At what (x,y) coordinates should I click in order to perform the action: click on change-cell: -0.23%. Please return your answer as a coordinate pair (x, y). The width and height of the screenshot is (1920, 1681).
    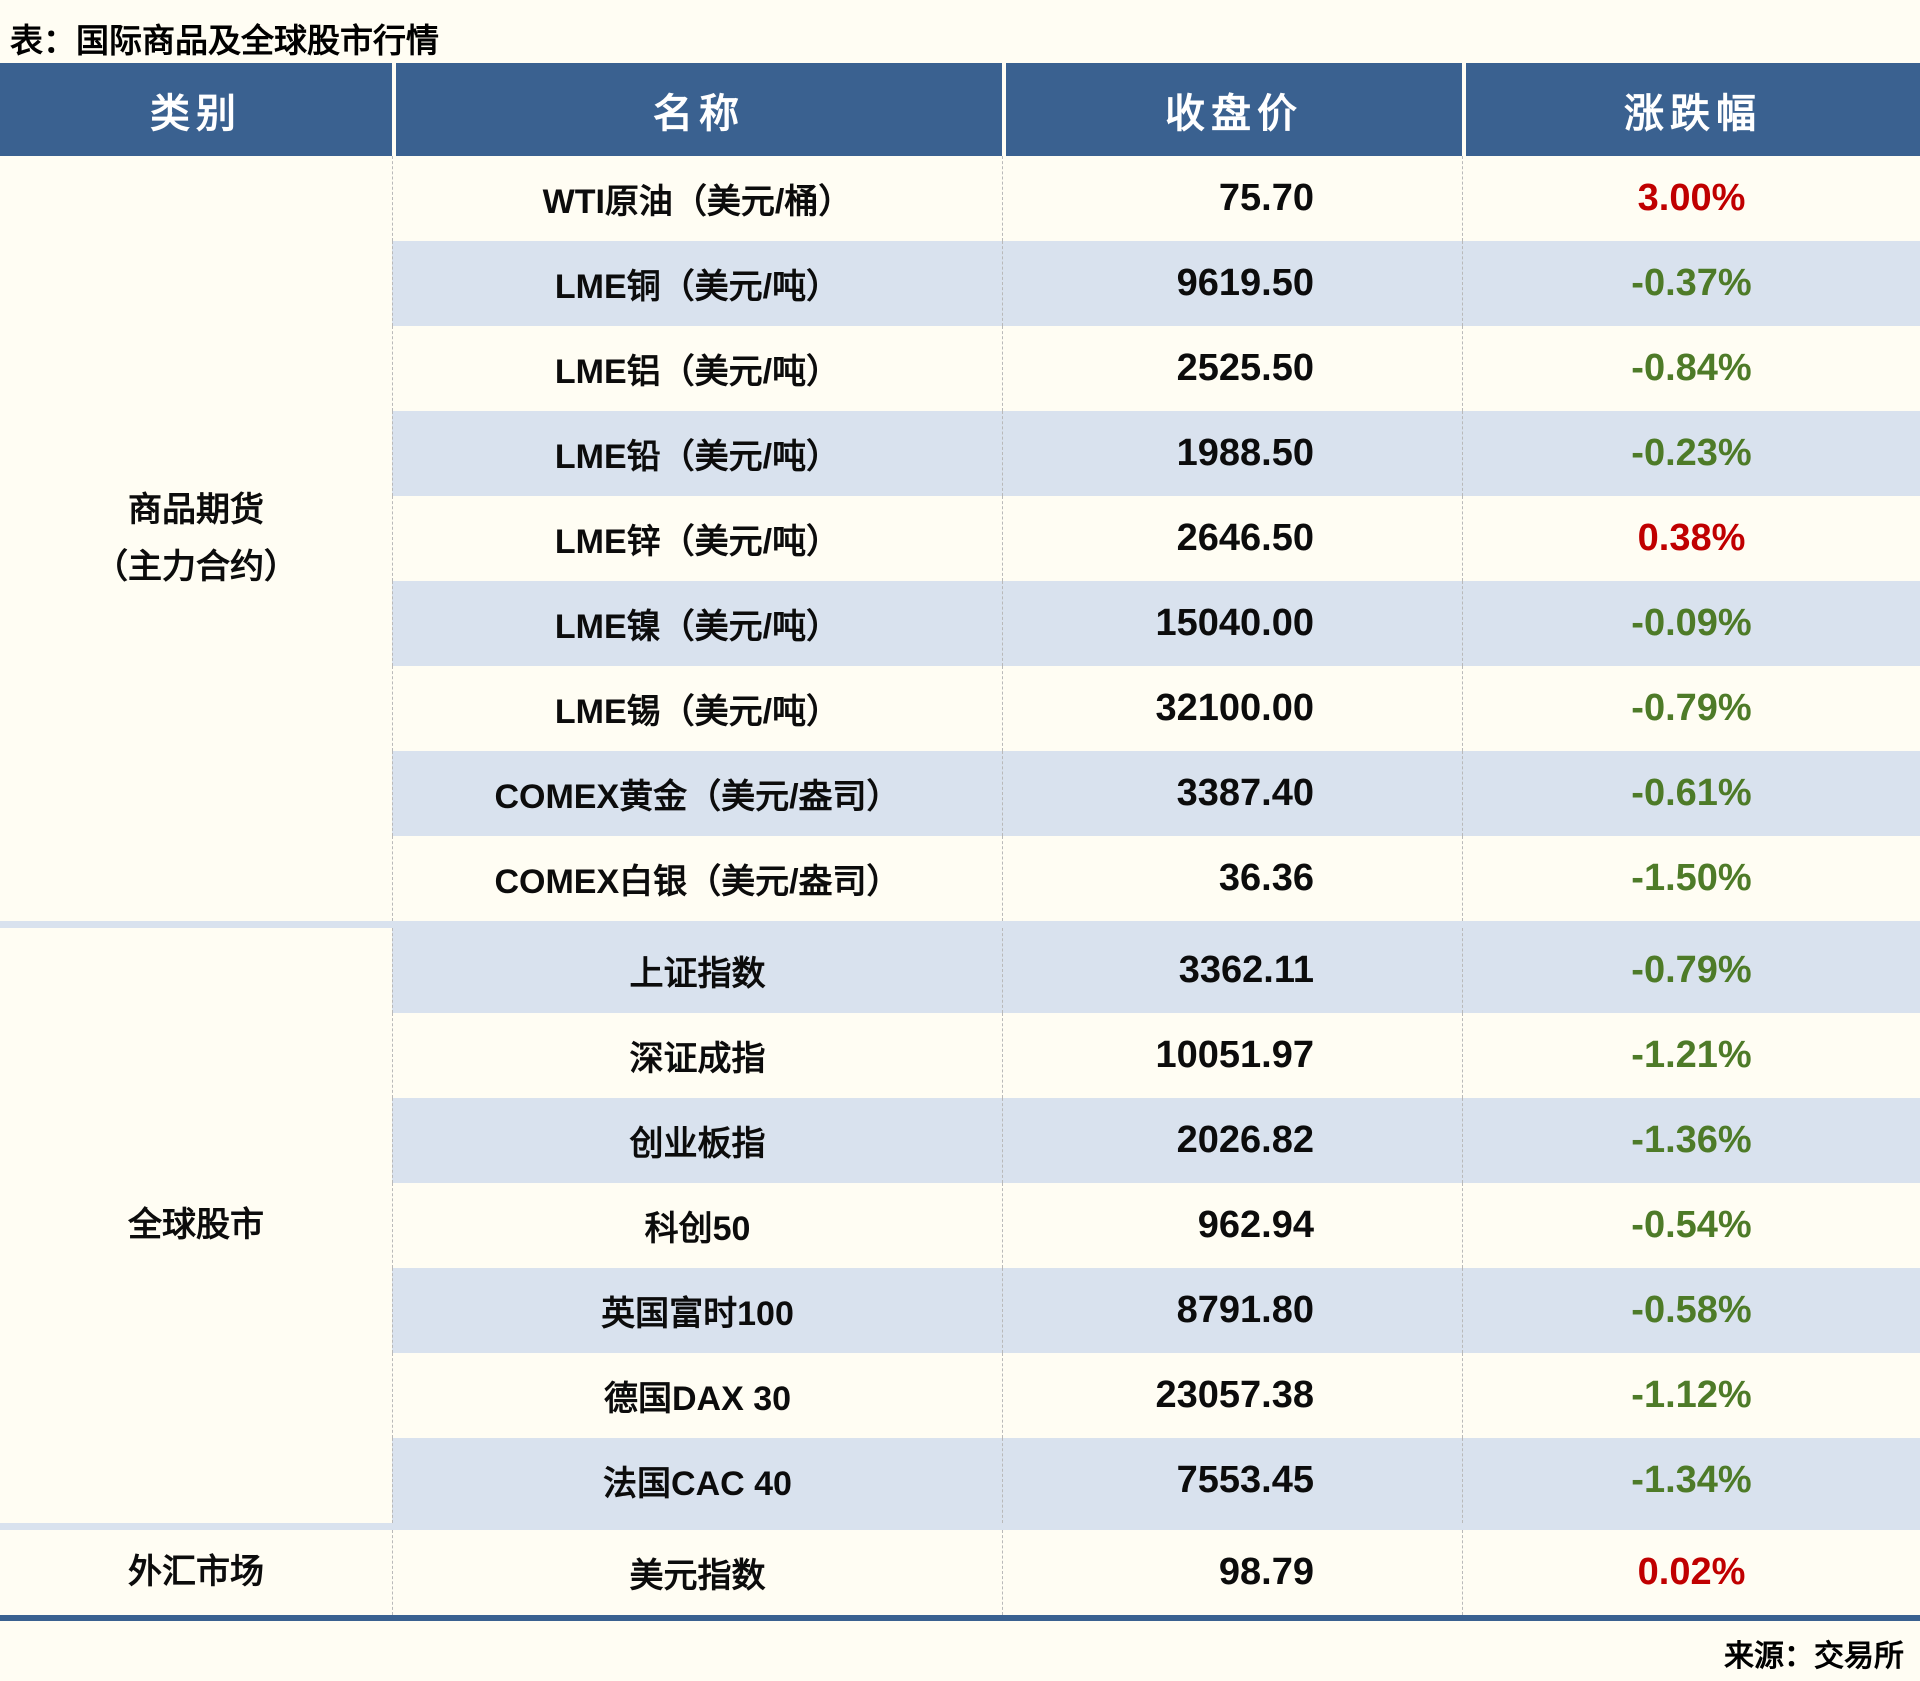
    Looking at the image, I should click on (1691, 453).